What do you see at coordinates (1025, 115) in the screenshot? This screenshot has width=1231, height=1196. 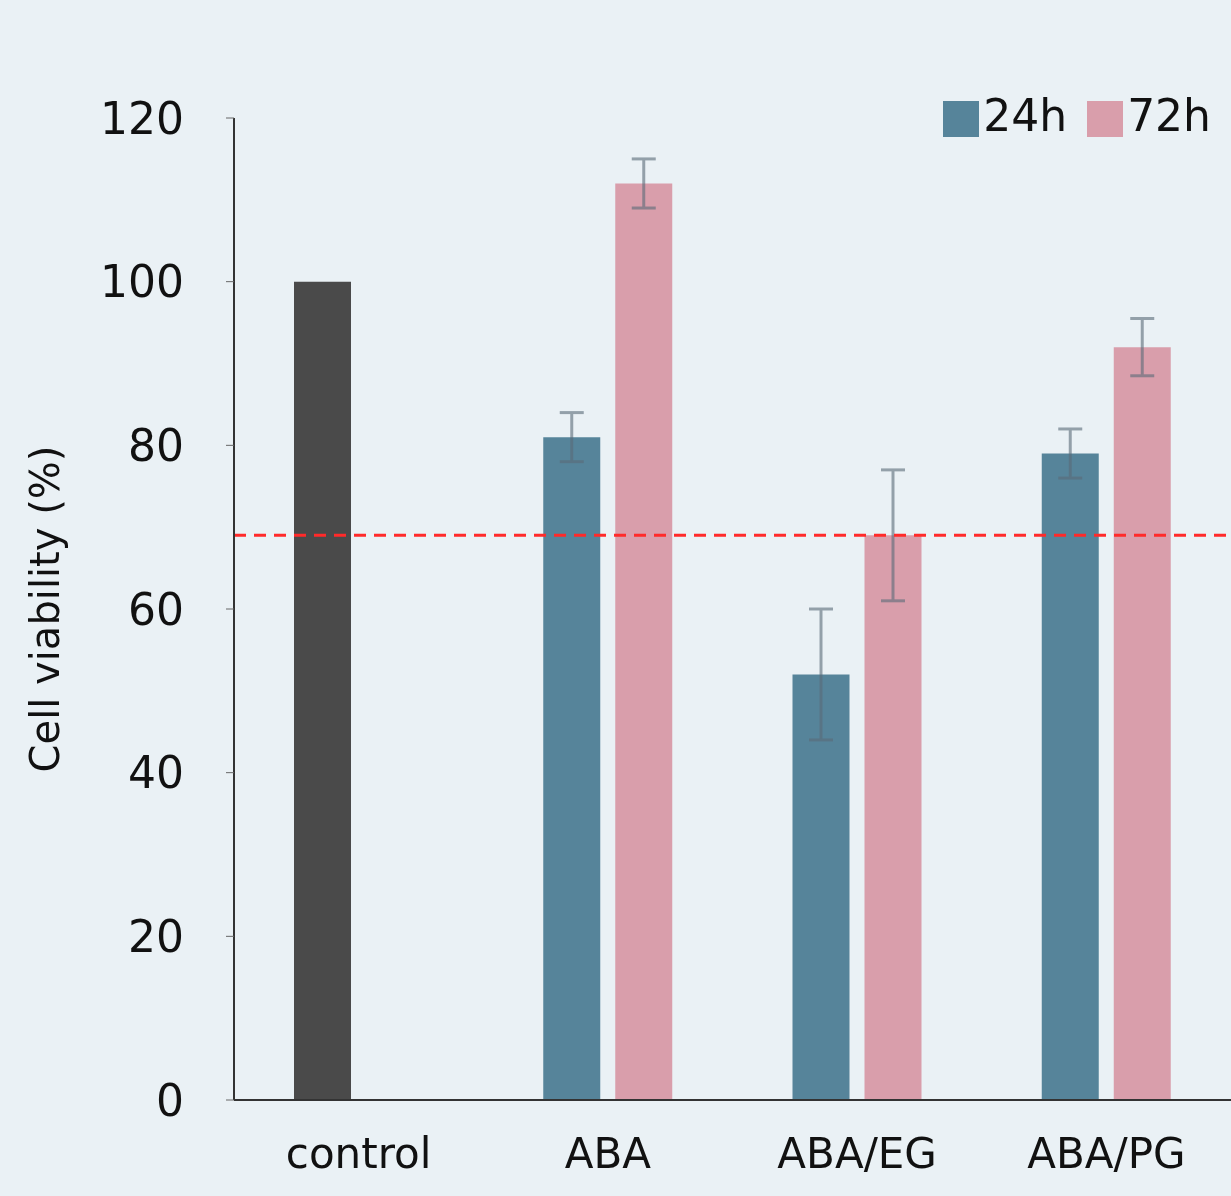 I see `legend-label: 24h` at bounding box center [1025, 115].